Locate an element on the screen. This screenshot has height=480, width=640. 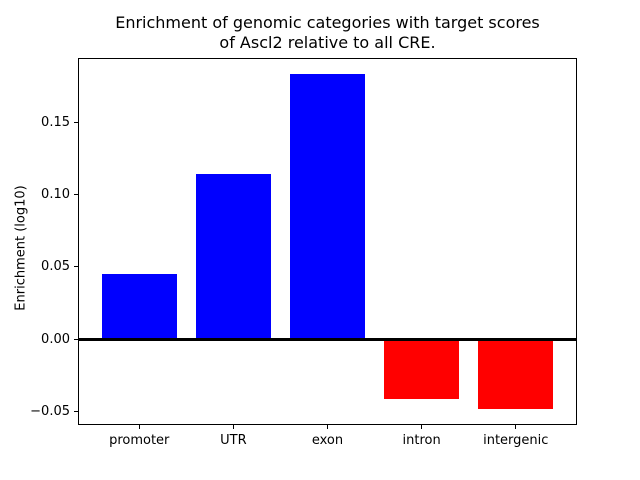
y-tick-label: 0.10 is located at coordinates (55, 194).